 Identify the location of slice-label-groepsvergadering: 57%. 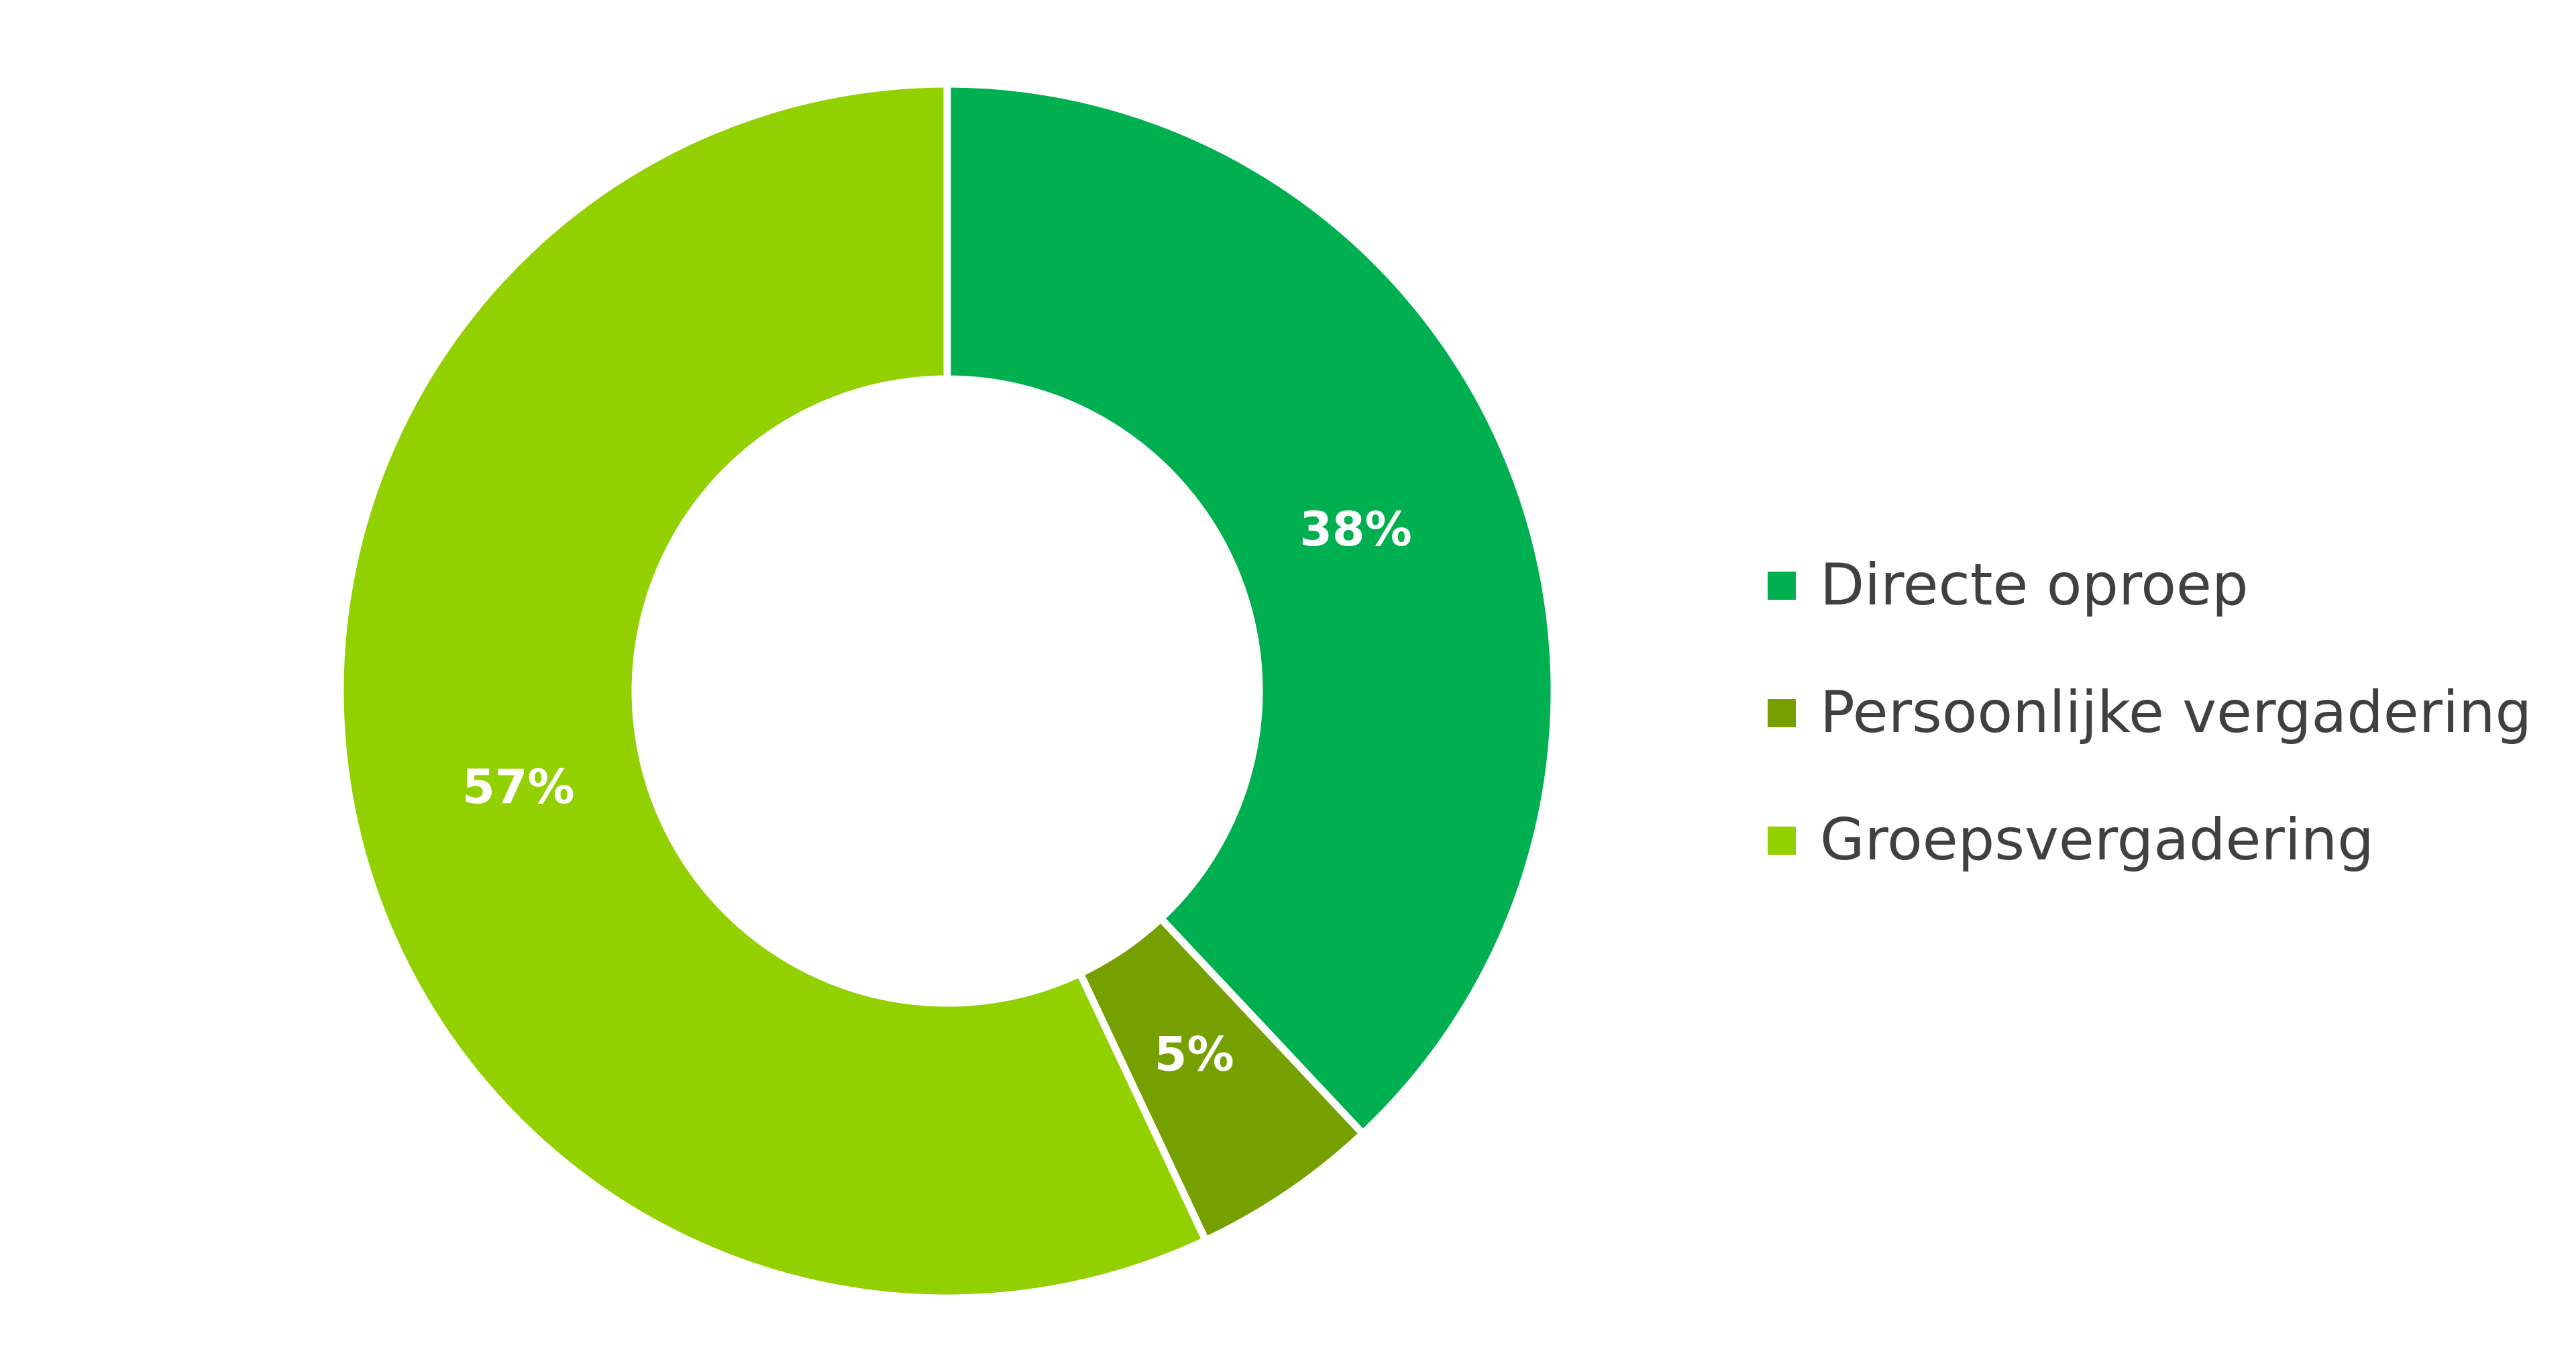
(518, 786).